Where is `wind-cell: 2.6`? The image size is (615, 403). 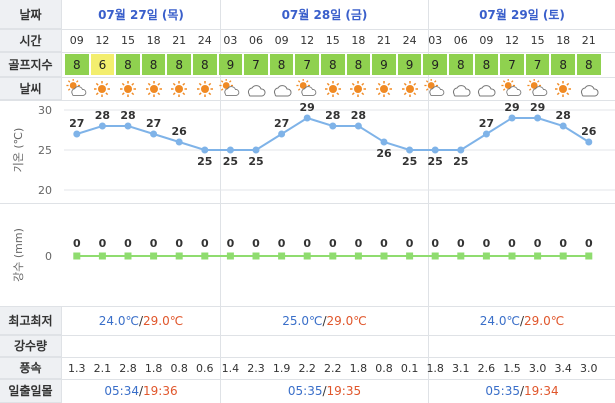
wind-cell: 2.6 is located at coordinates (486, 368).